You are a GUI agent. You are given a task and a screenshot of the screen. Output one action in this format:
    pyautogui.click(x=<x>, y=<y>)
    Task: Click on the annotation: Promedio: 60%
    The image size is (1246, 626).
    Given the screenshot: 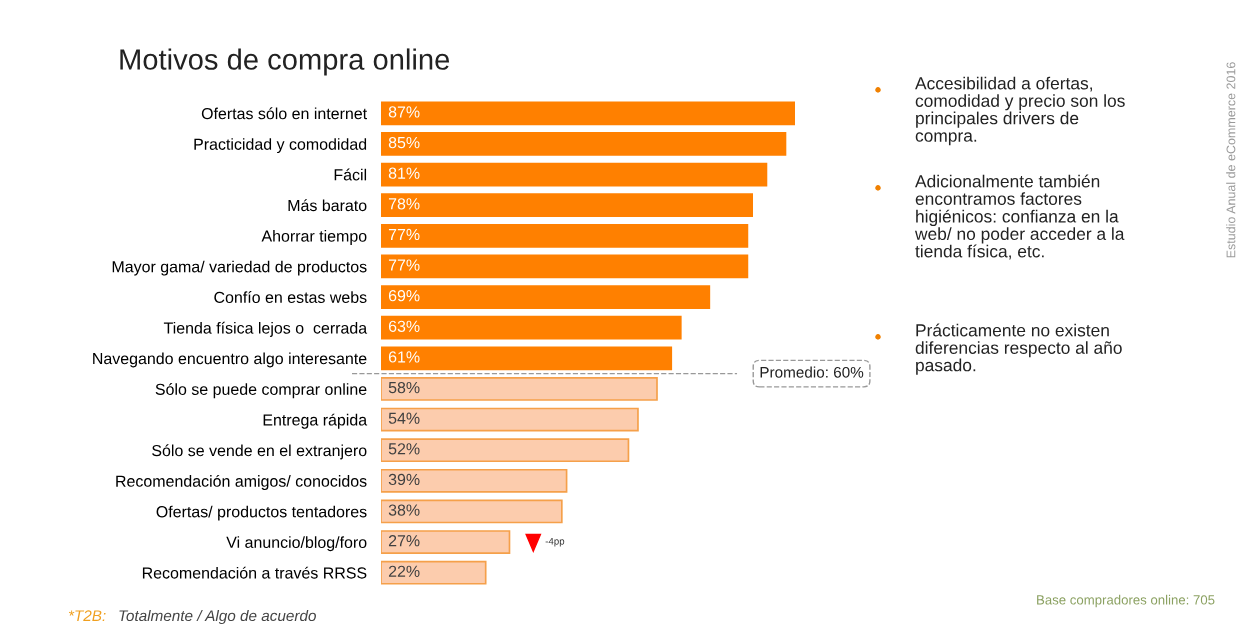 What is the action you would take?
    pyautogui.click(x=812, y=372)
    